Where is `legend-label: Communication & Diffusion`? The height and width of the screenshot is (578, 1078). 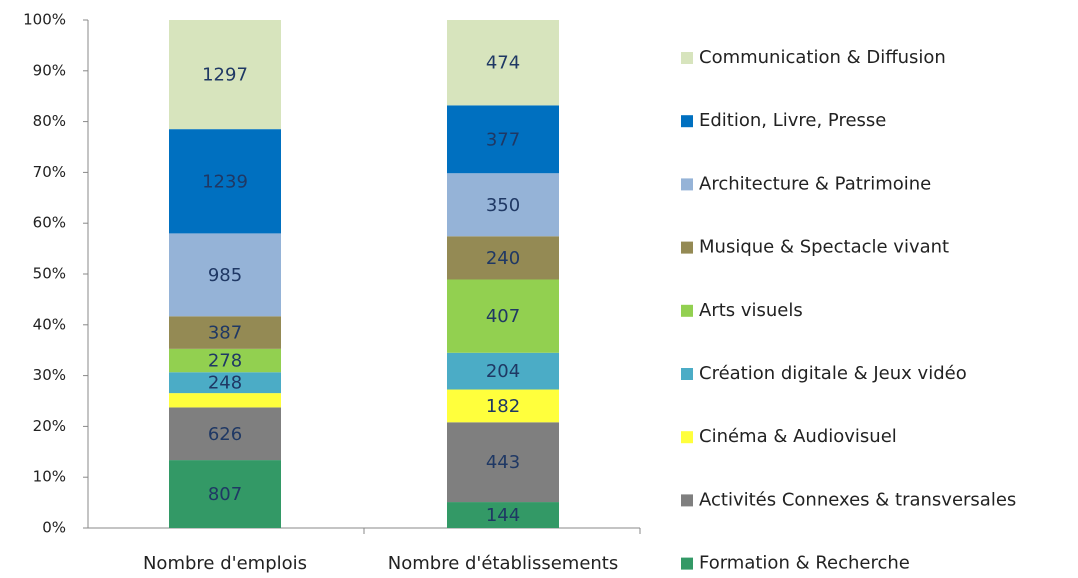 legend-label: Communication & Diffusion is located at coordinates (822, 57).